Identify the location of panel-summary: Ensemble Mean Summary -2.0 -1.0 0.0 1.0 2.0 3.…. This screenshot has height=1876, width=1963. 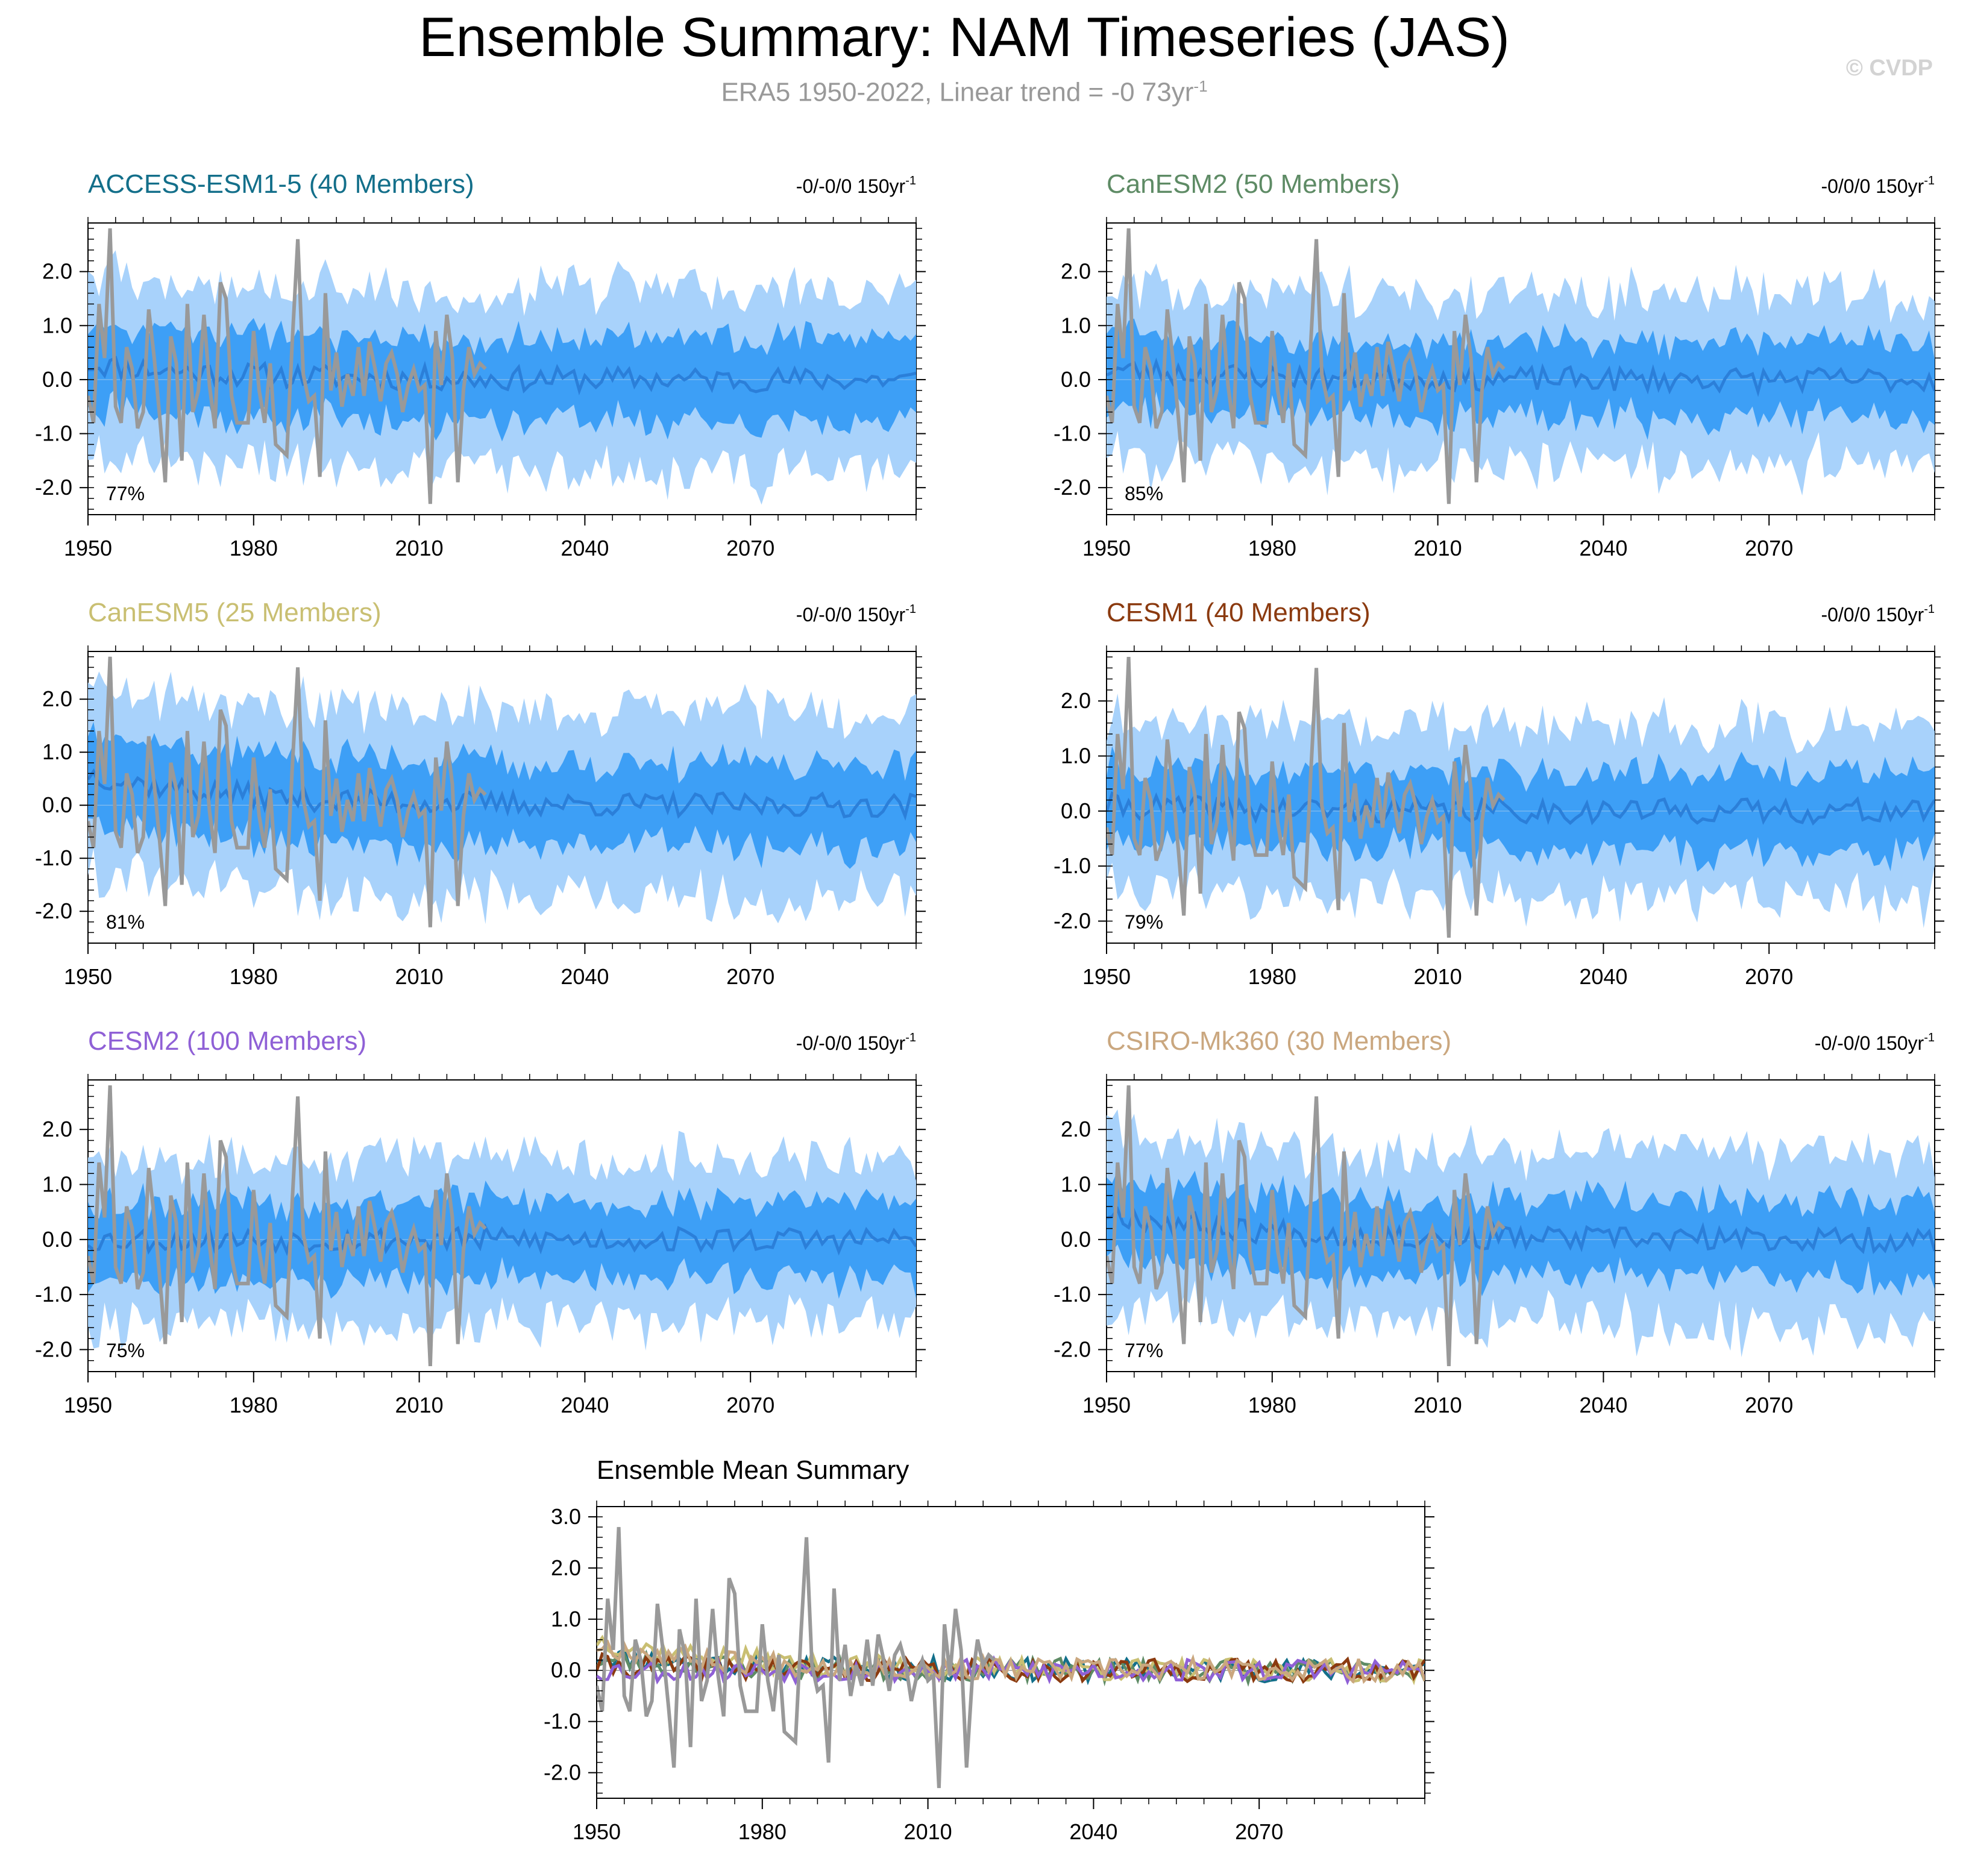
(989, 1649).